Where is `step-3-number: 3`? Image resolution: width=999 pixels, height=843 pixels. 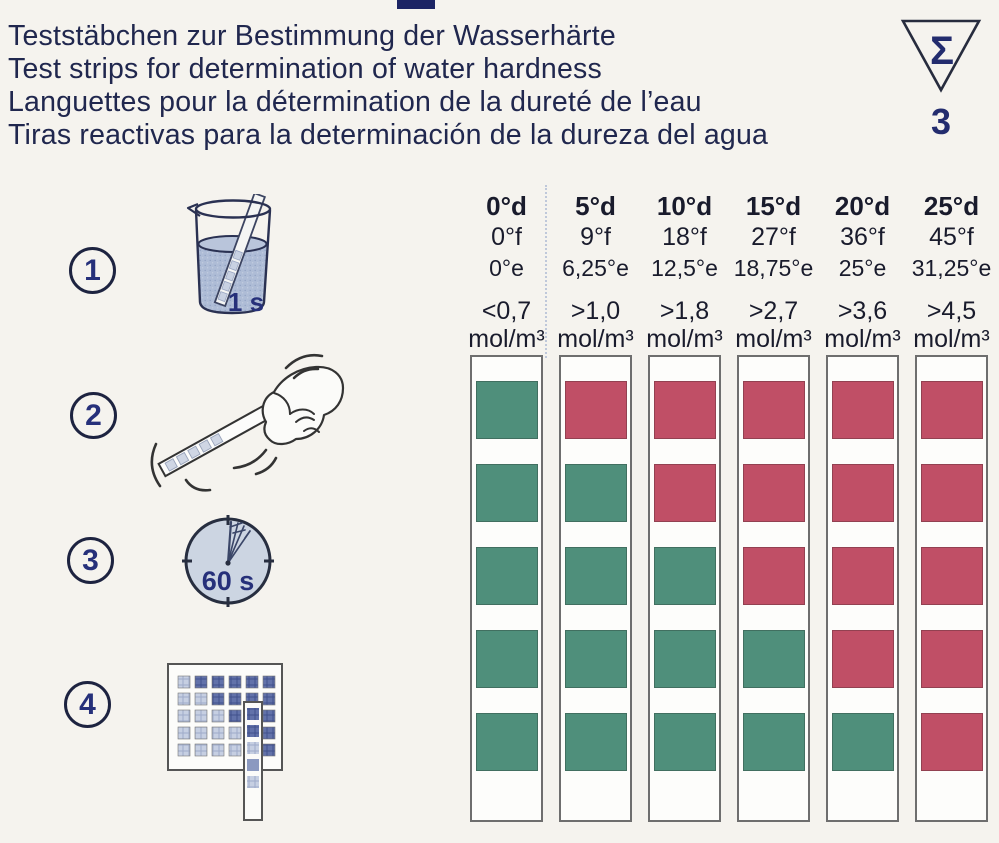
step-3-number: 3 is located at coordinates (90, 560).